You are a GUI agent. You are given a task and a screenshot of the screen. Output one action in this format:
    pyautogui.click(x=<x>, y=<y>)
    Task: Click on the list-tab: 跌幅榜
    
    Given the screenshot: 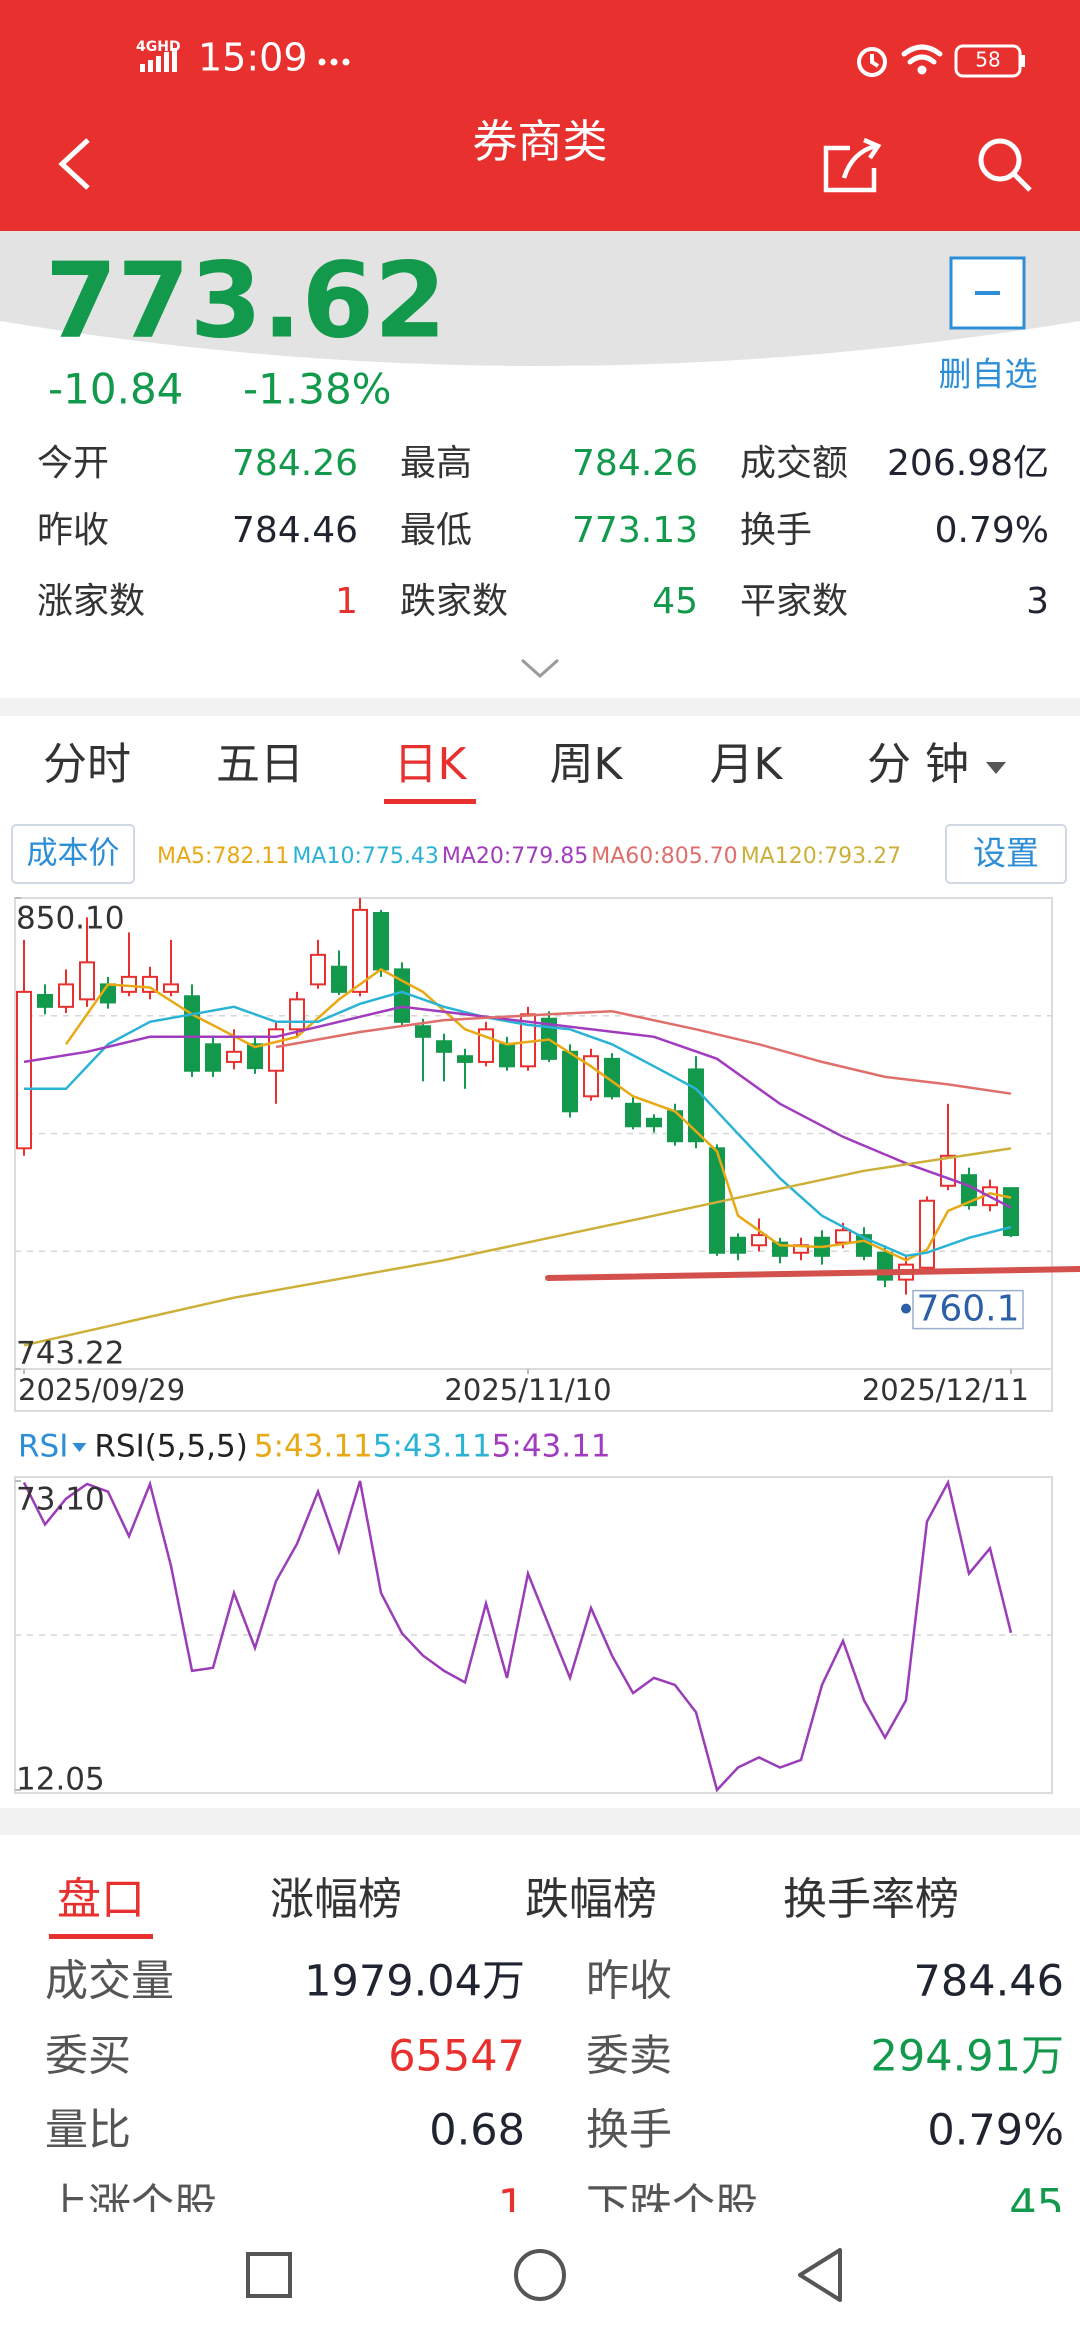 What is the action you would take?
    pyautogui.click(x=591, y=1899)
    